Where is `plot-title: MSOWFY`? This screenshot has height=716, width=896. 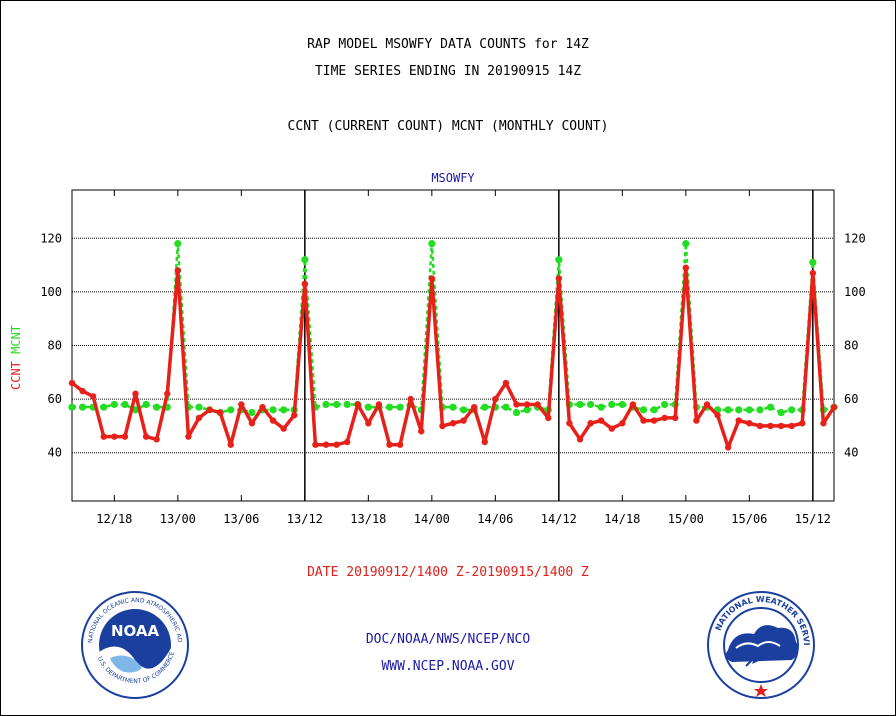 plot-title: MSOWFY is located at coordinates (453, 178).